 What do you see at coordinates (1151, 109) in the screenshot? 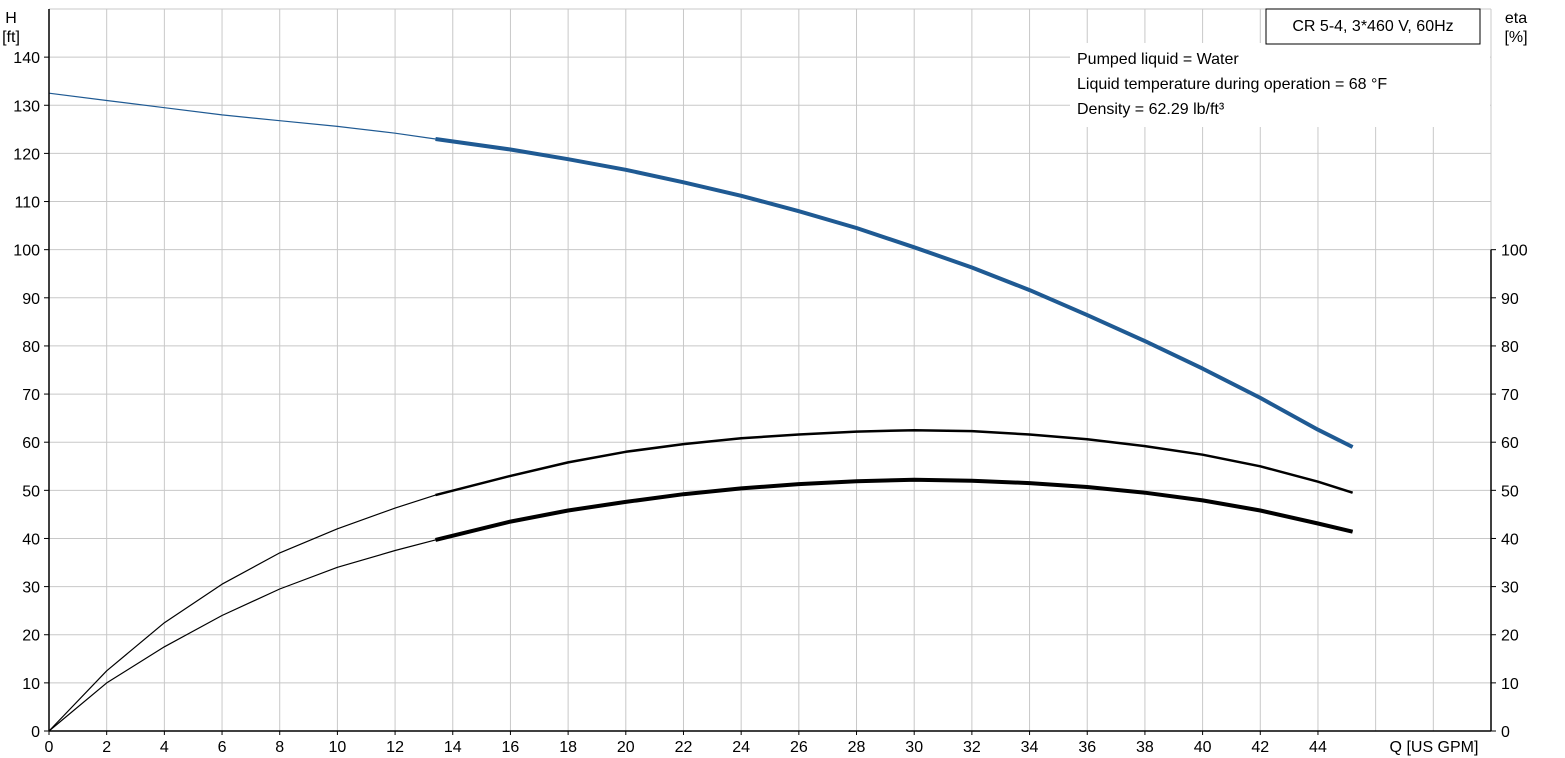
I see `note-density: Density = 62.29 lb/ft³` at bounding box center [1151, 109].